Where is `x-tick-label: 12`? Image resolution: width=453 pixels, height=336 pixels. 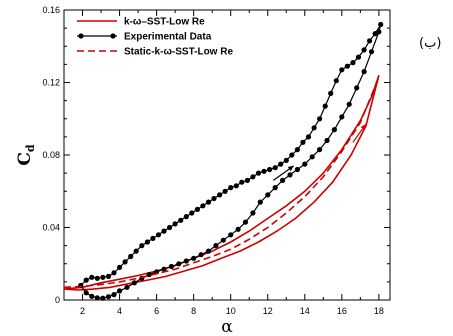
x-tick-label: 12 is located at coordinates (268, 311).